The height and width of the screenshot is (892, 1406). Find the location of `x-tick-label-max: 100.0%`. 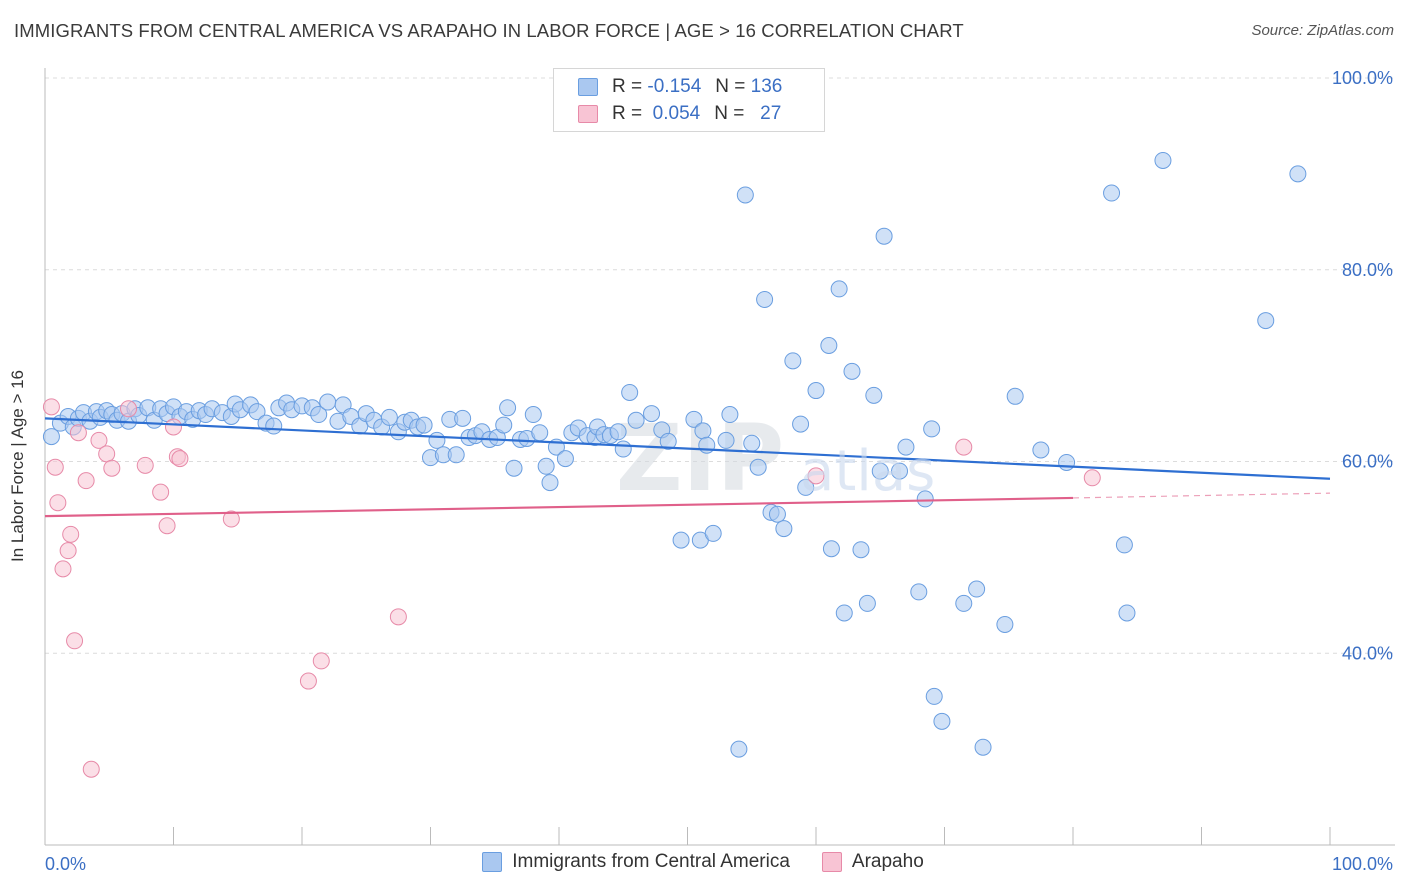

x-tick-label-max: 100.0% is located at coordinates (1362, 864).